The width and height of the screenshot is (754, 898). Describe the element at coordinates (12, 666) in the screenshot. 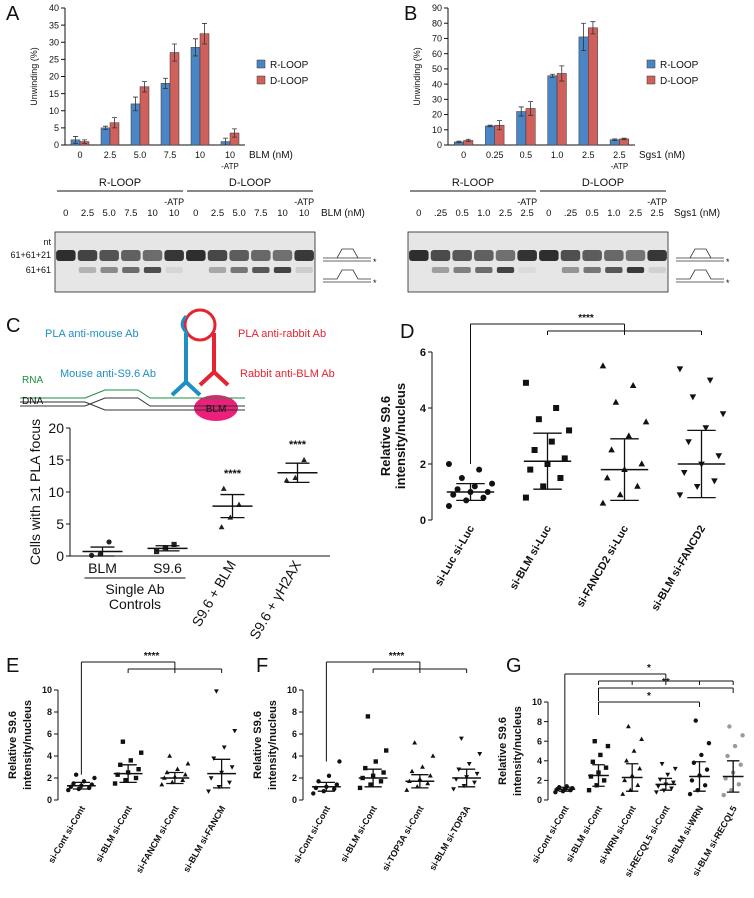

I see `panel-letter: E` at that location.